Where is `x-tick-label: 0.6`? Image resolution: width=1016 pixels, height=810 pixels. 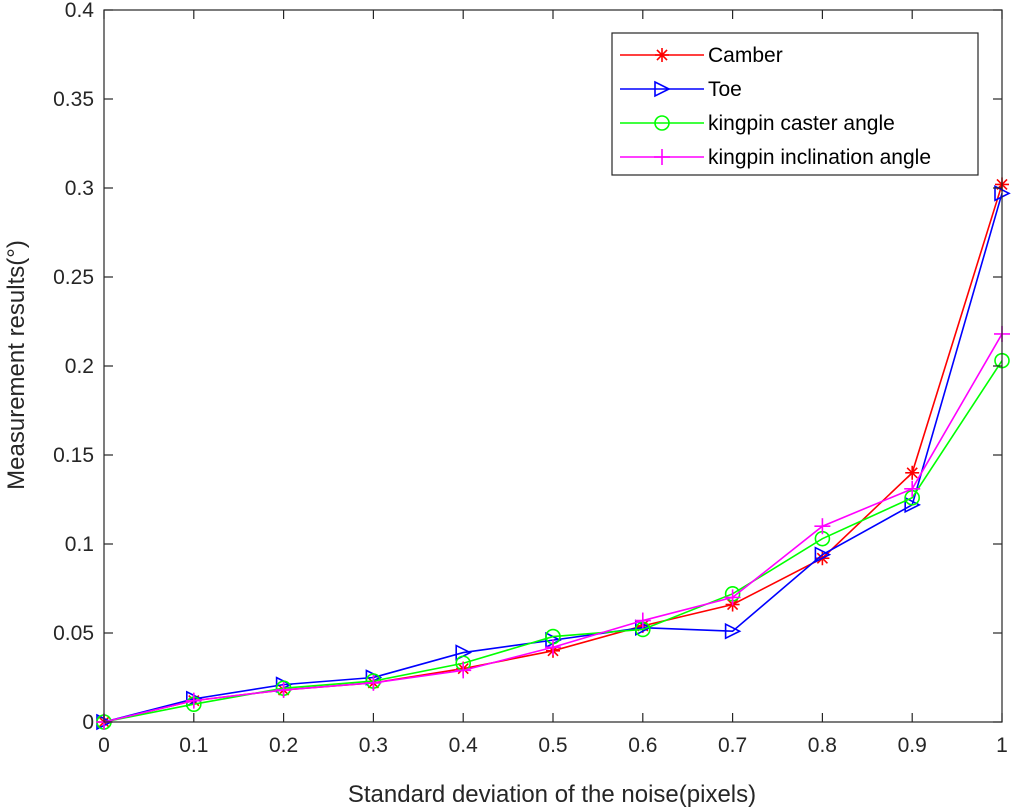
x-tick-label: 0.6 is located at coordinates (642, 745).